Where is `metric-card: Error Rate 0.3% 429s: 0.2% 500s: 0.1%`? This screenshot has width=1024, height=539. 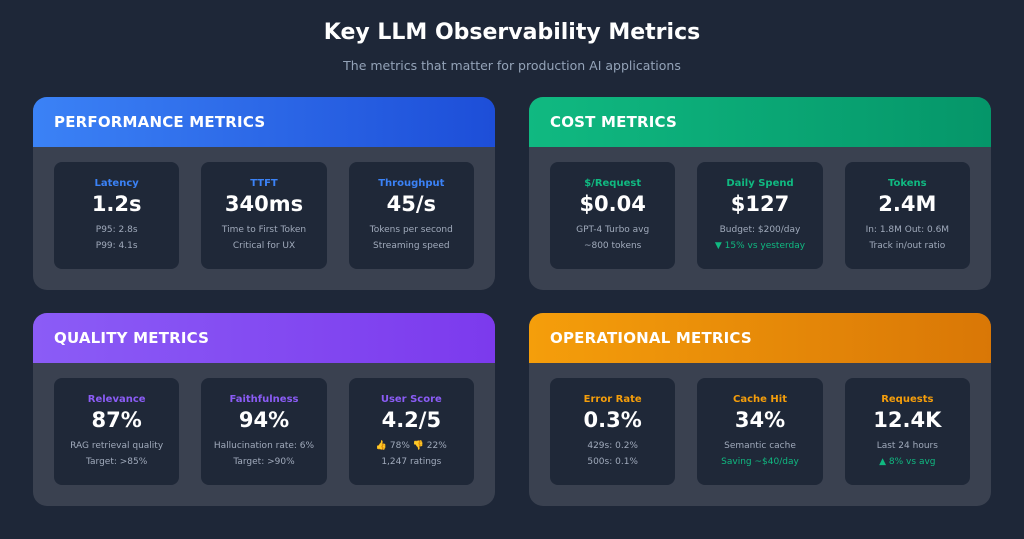
metric-card: Error Rate 0.3% 429s: 0.2% 500s: 0.1% is located at coordinates (613, 431).